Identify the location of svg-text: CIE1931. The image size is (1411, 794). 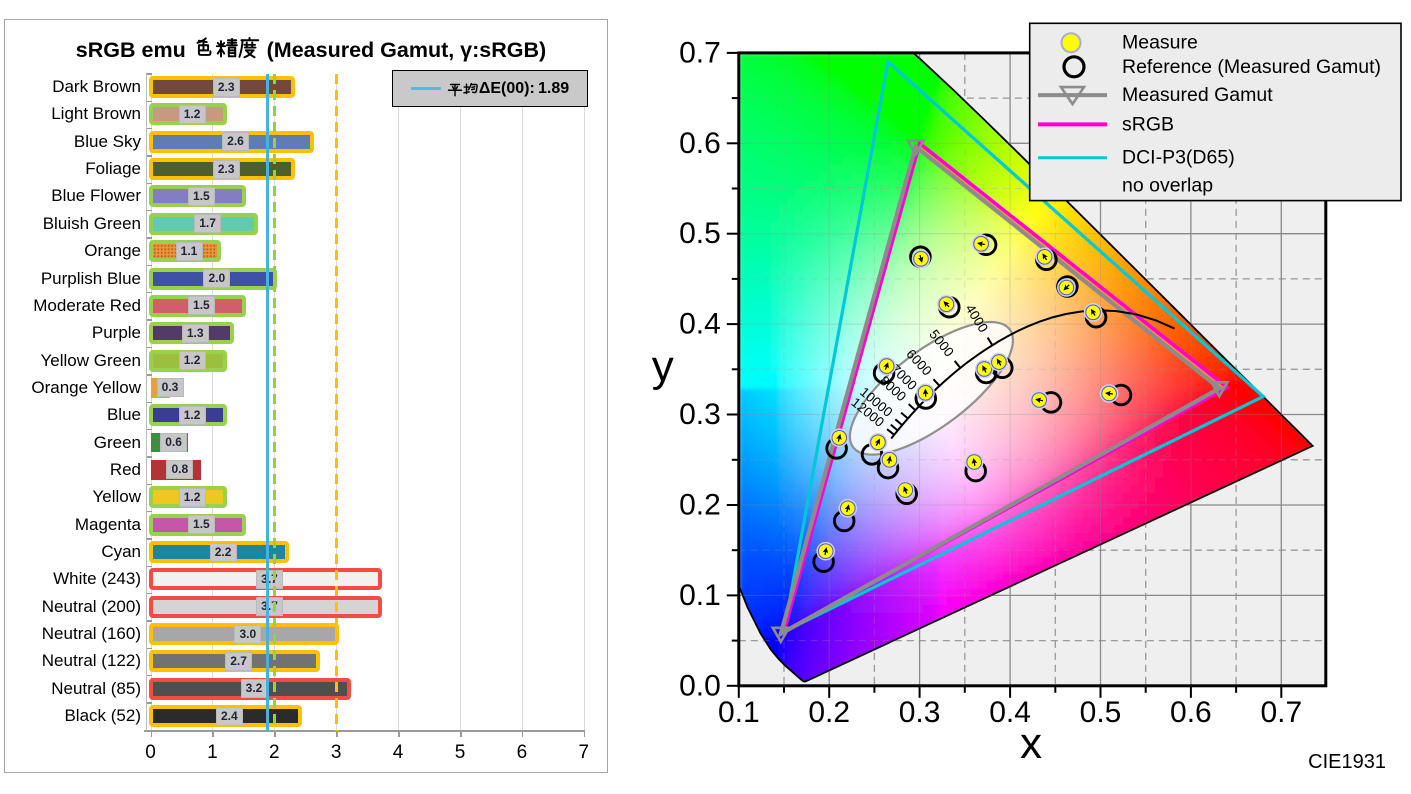
(1347, 762).